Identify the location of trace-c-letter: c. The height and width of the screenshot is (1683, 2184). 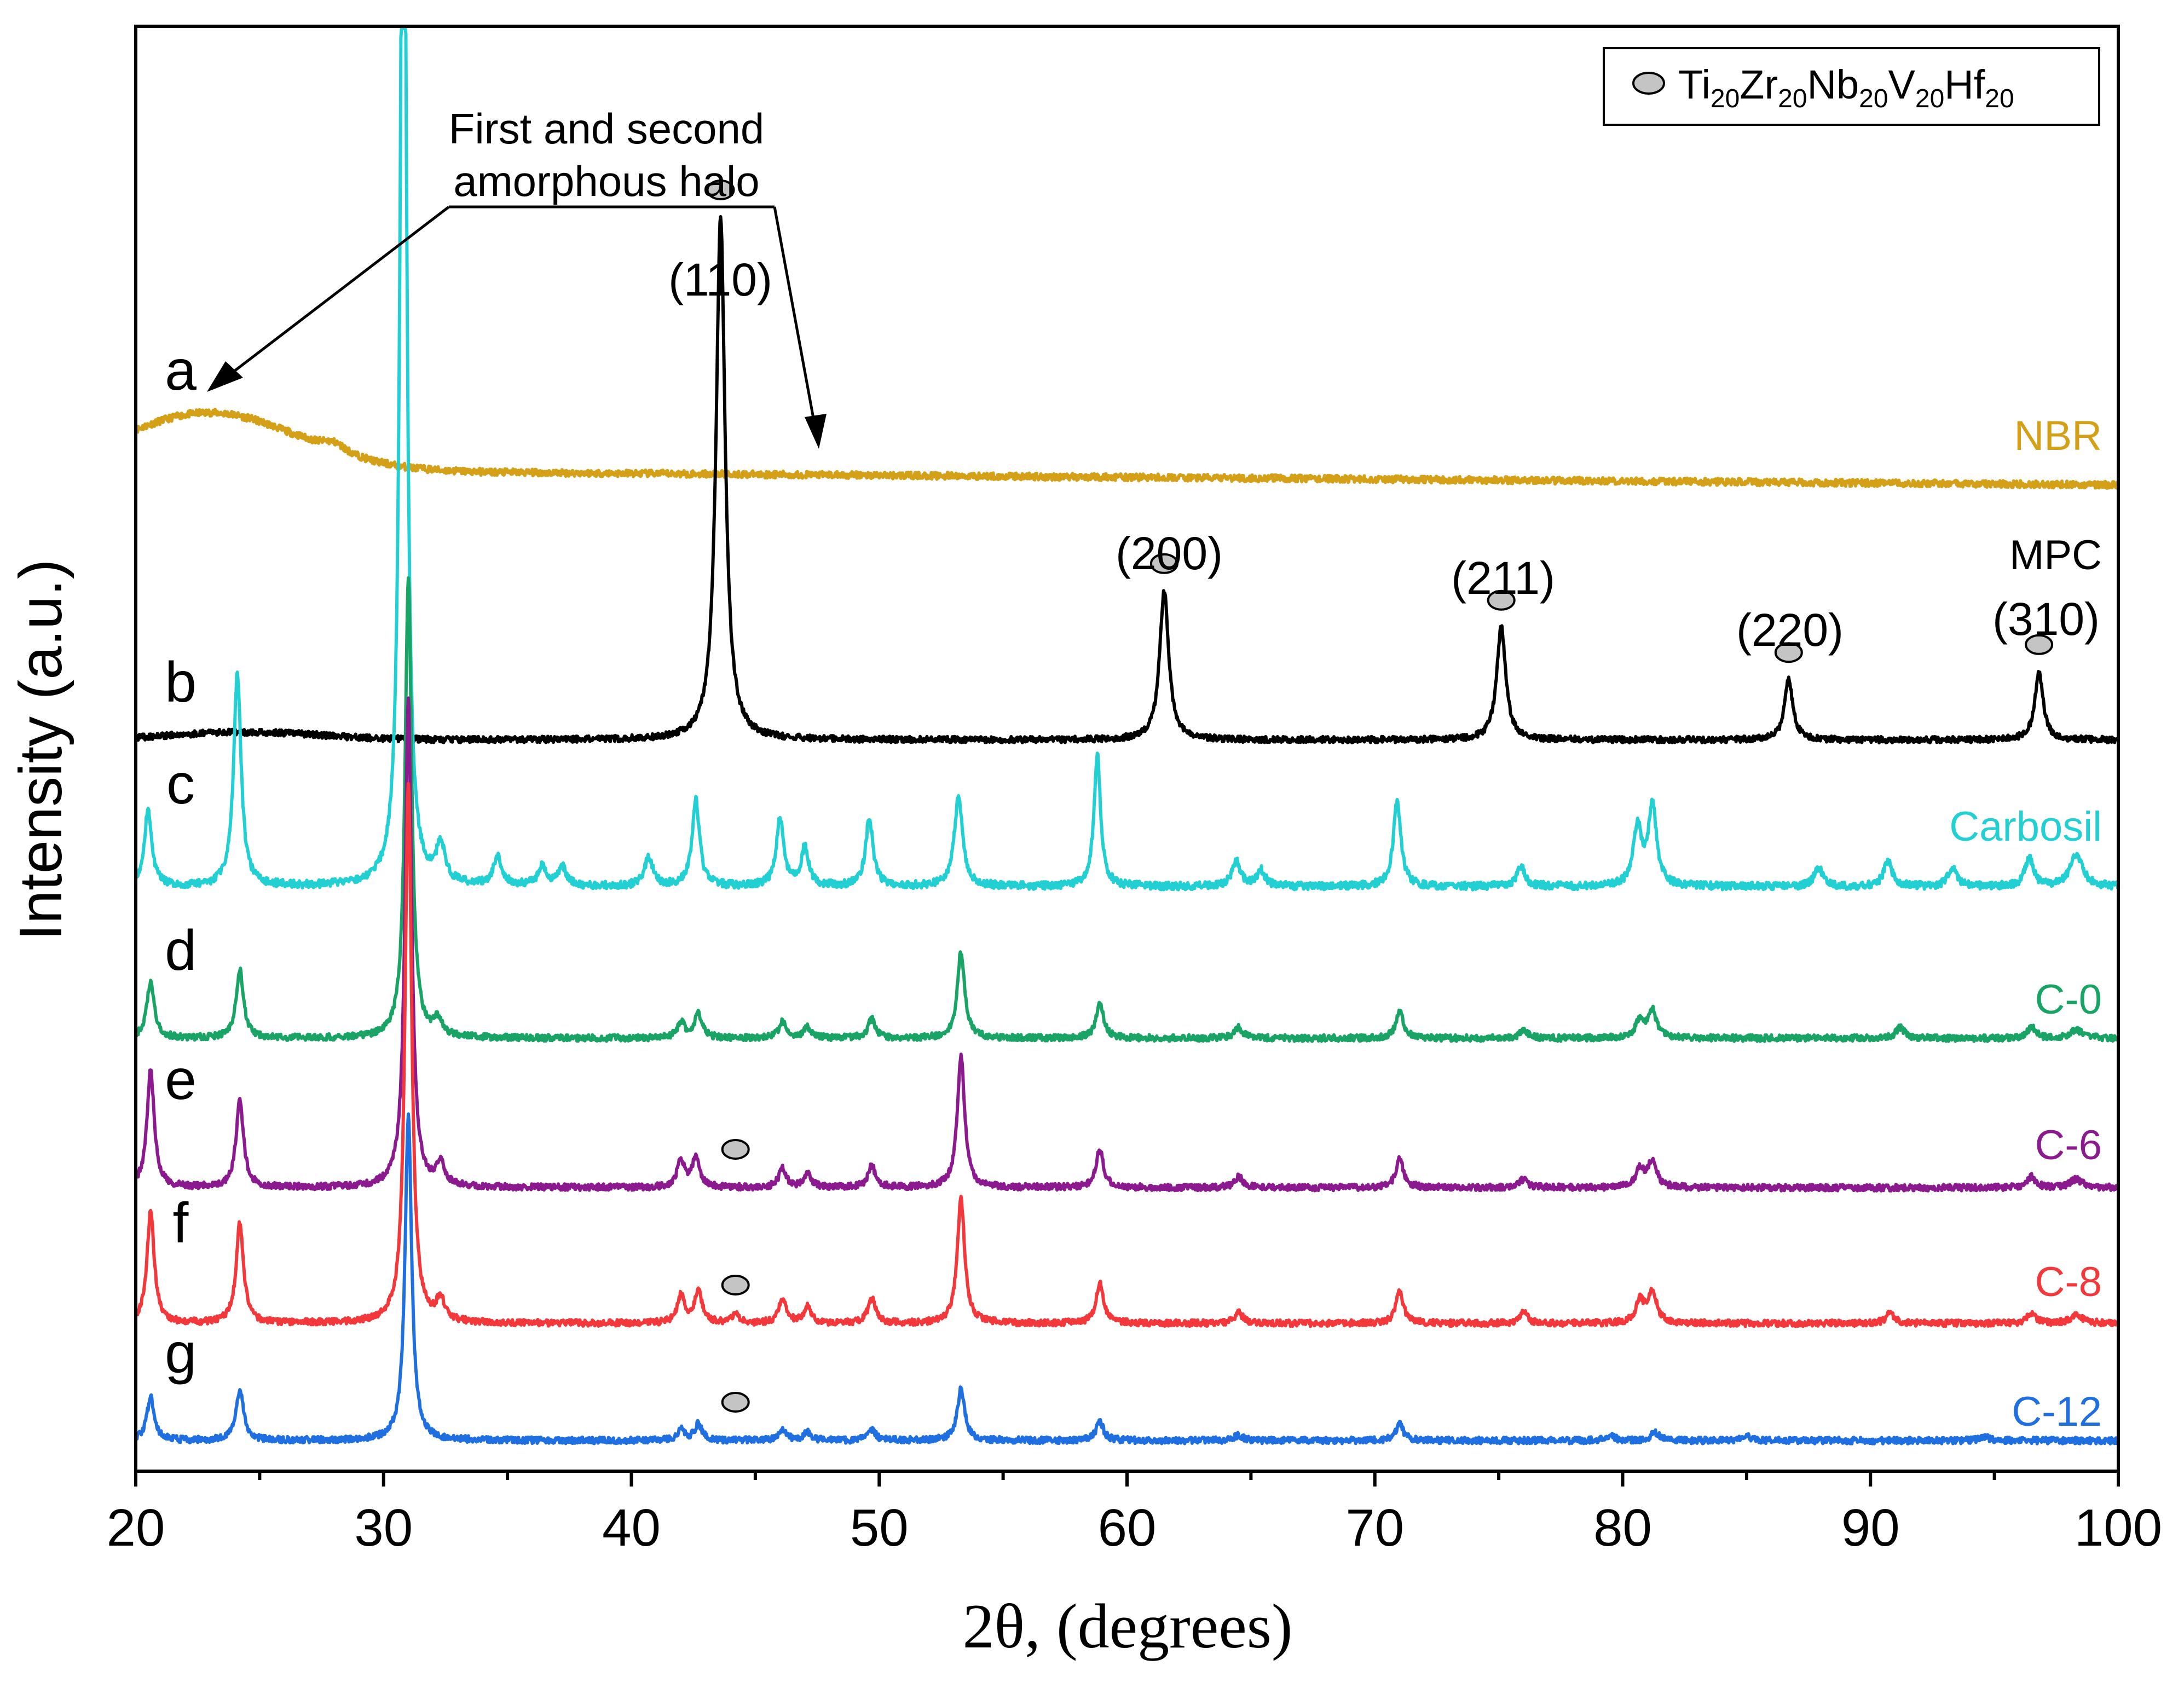
(180, 785).